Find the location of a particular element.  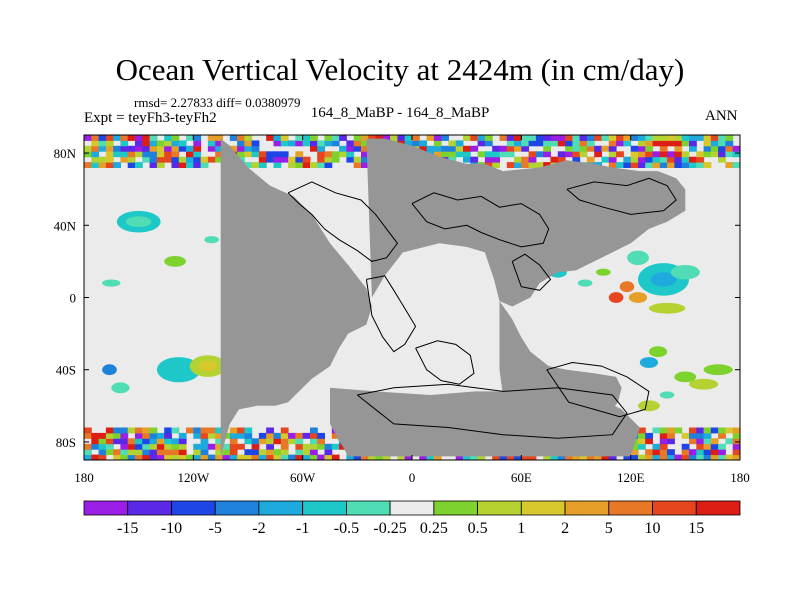

y-tick-label: 80N is located at coordinates (65, 153).